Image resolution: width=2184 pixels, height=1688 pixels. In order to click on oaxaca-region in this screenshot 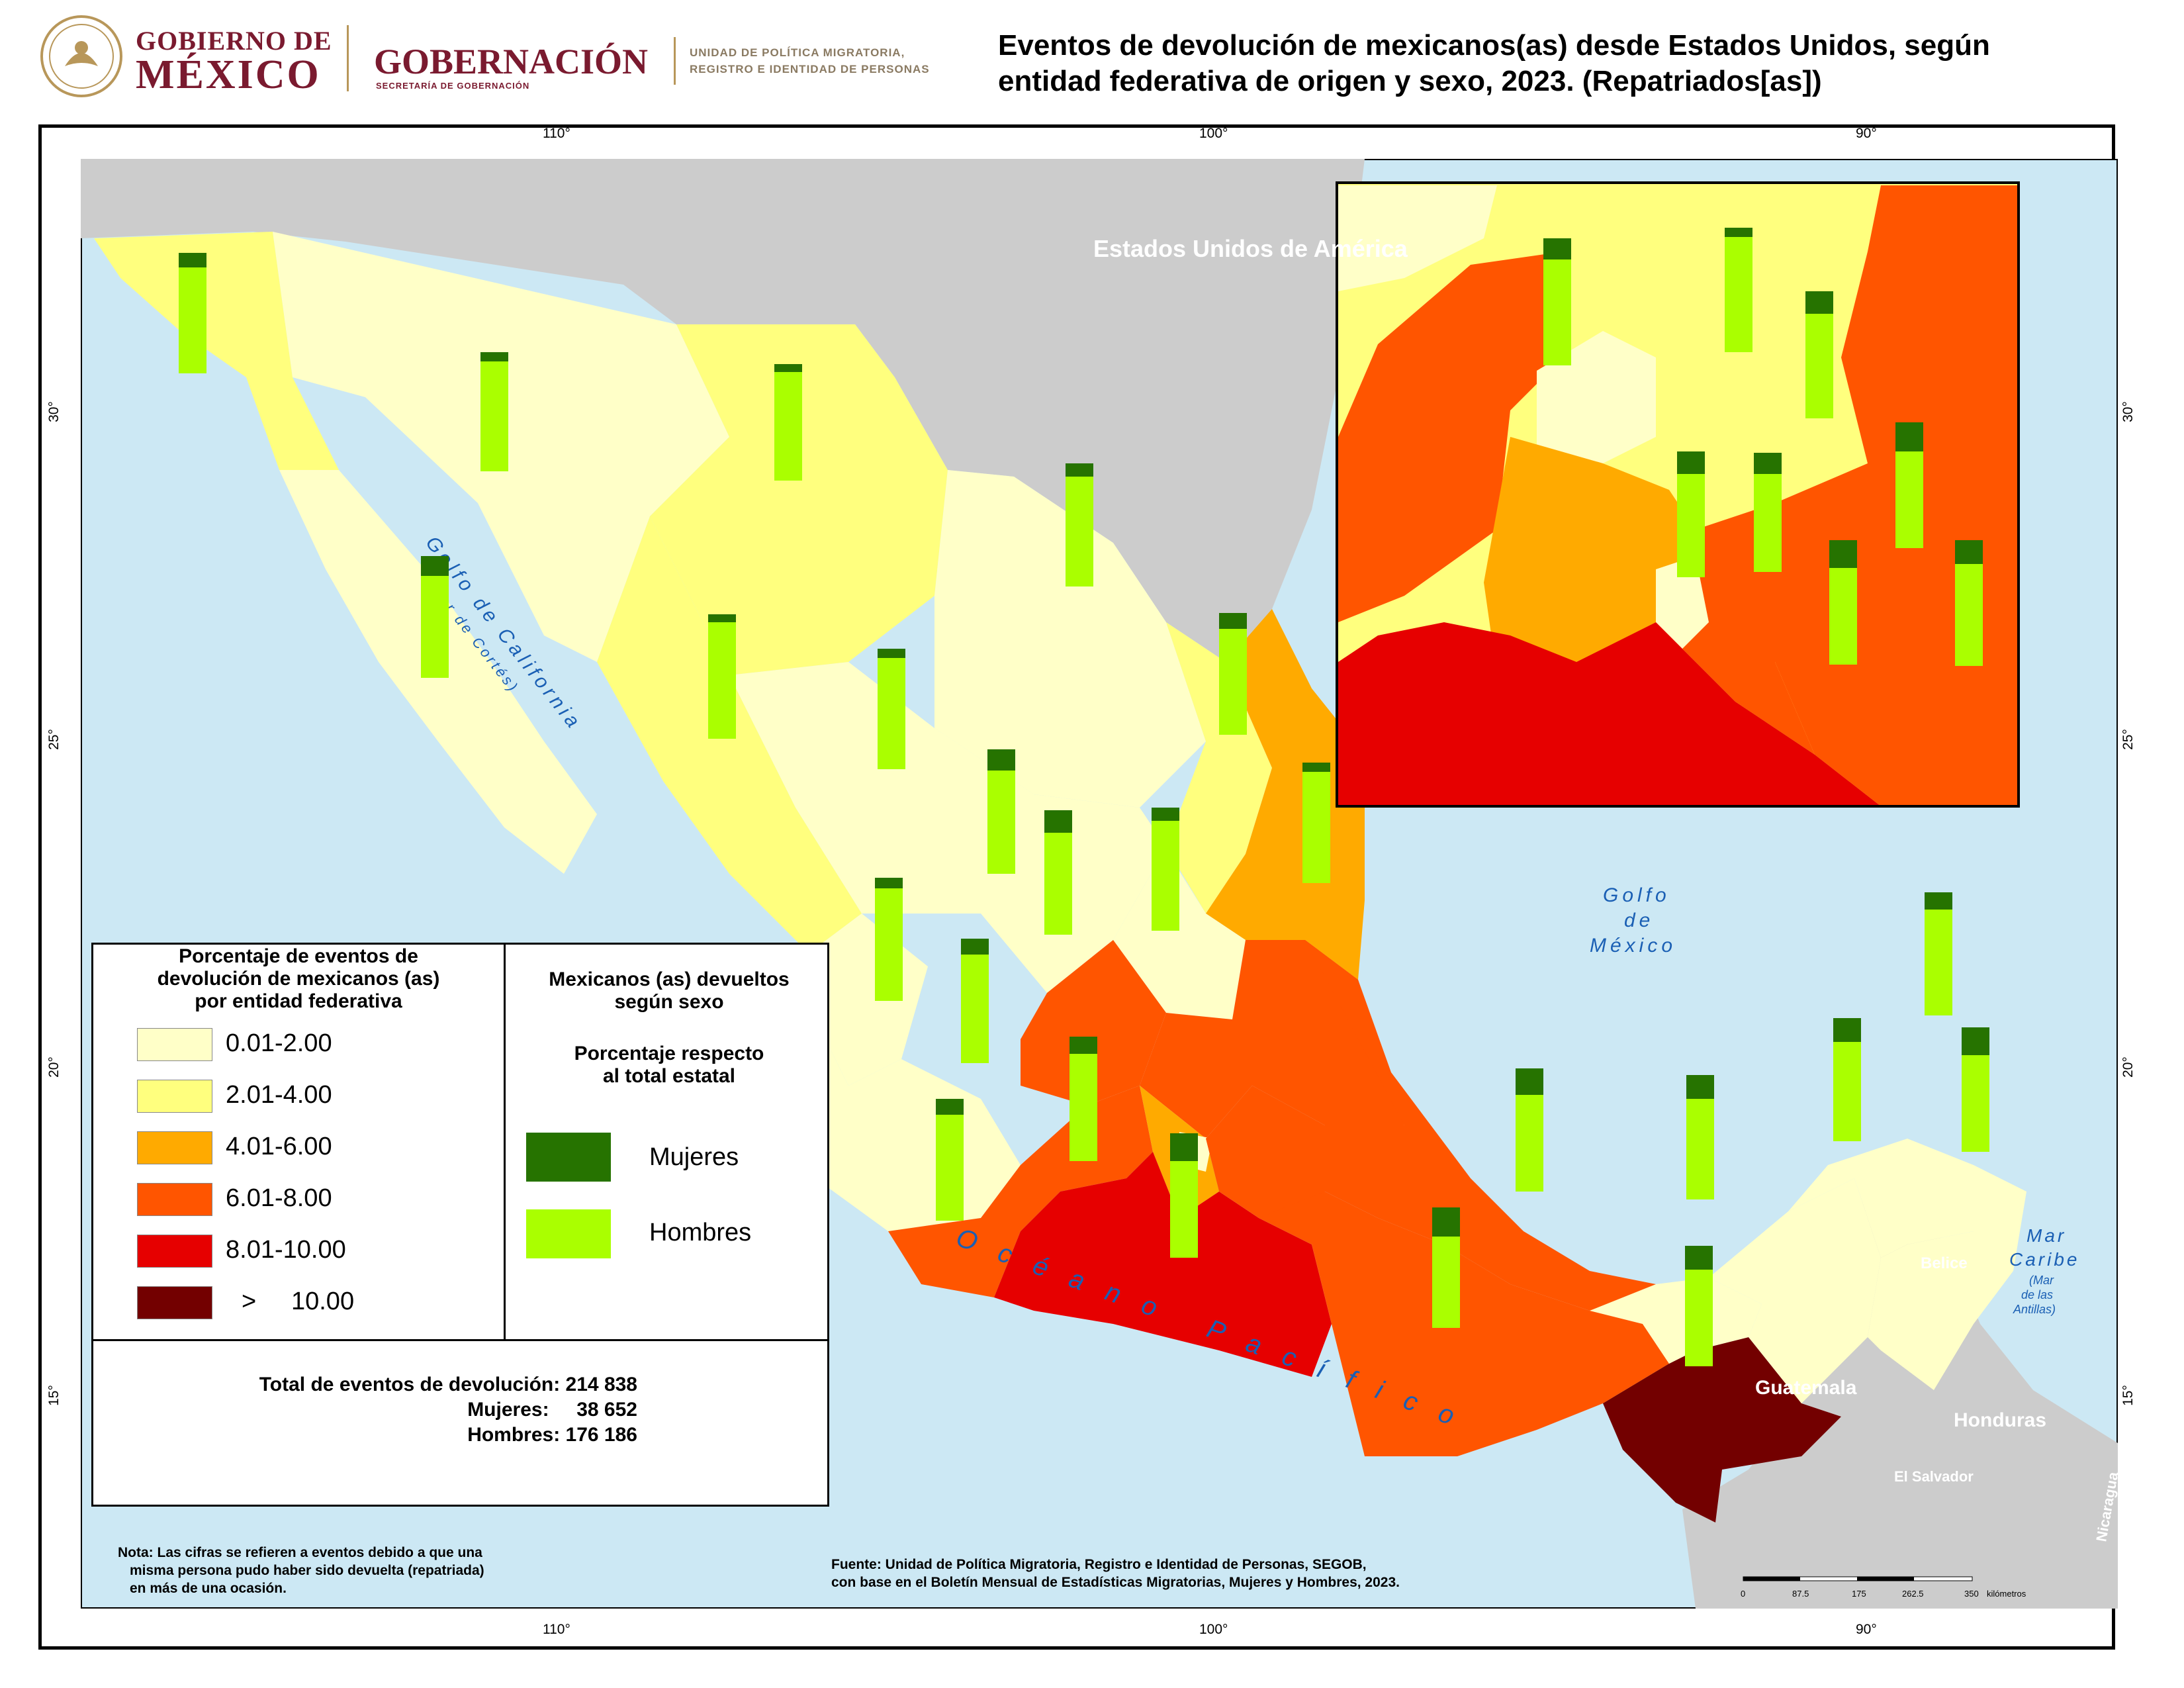, I will do `click(1464, 1324)`.